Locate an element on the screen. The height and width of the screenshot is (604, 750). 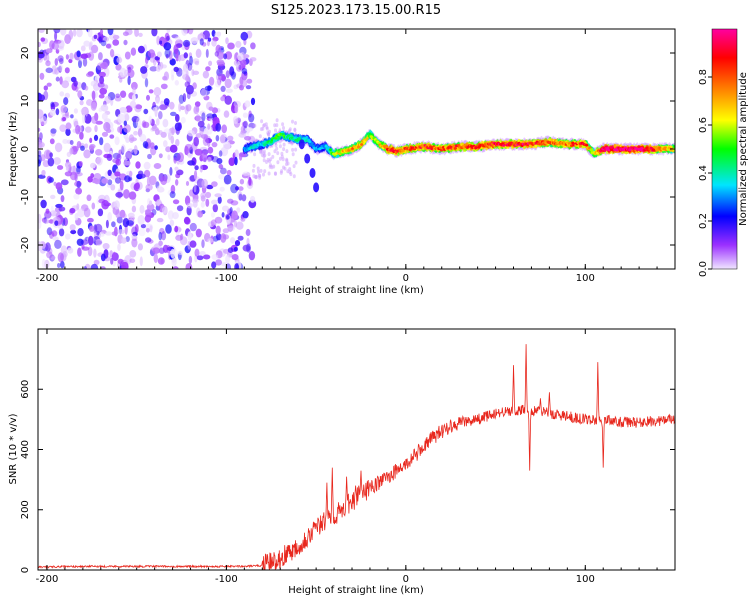
colorbar-tick-label: 0.4 is located at coordinates (703, 173).